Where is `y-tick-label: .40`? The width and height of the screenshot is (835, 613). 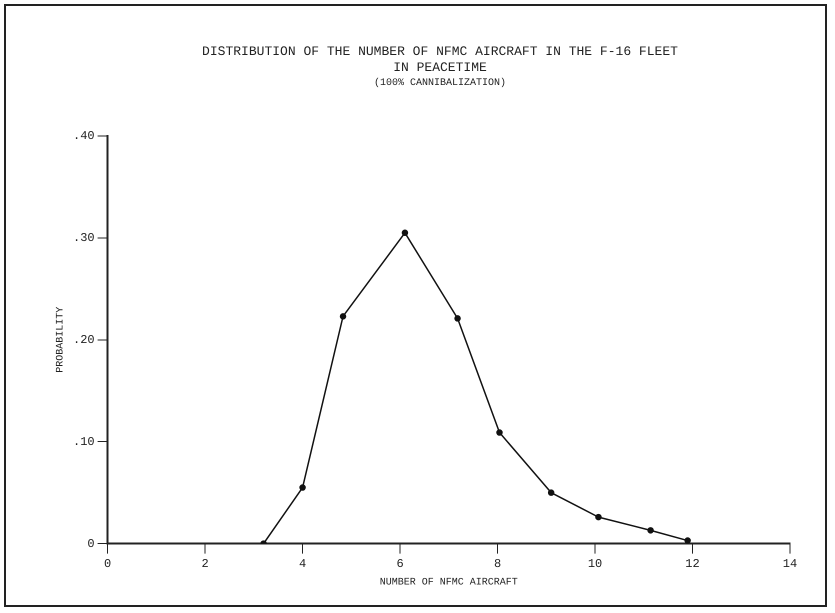
y-tick-label: .40 is located at coordinates (83, 136).